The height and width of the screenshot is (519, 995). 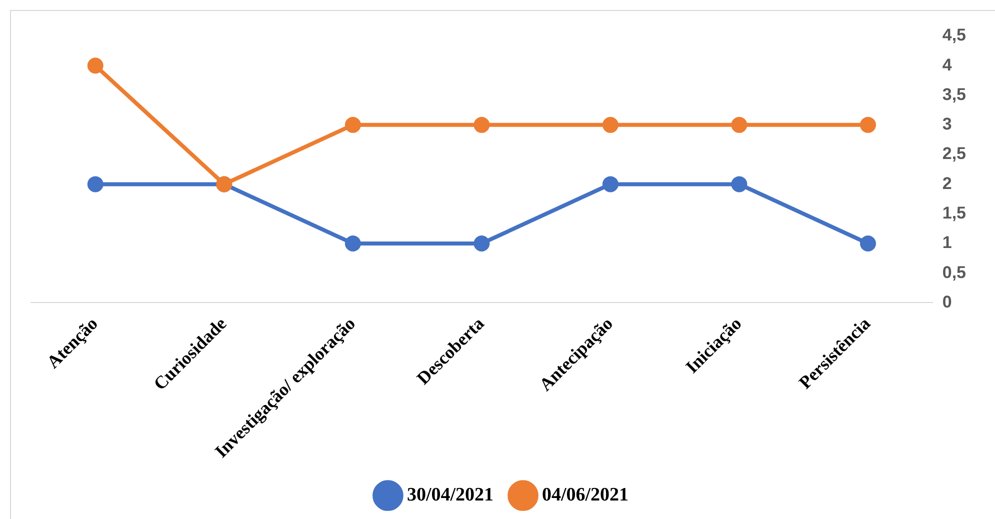 I want to click on y-tick-label: 2,5, so click(x=954, y=154).